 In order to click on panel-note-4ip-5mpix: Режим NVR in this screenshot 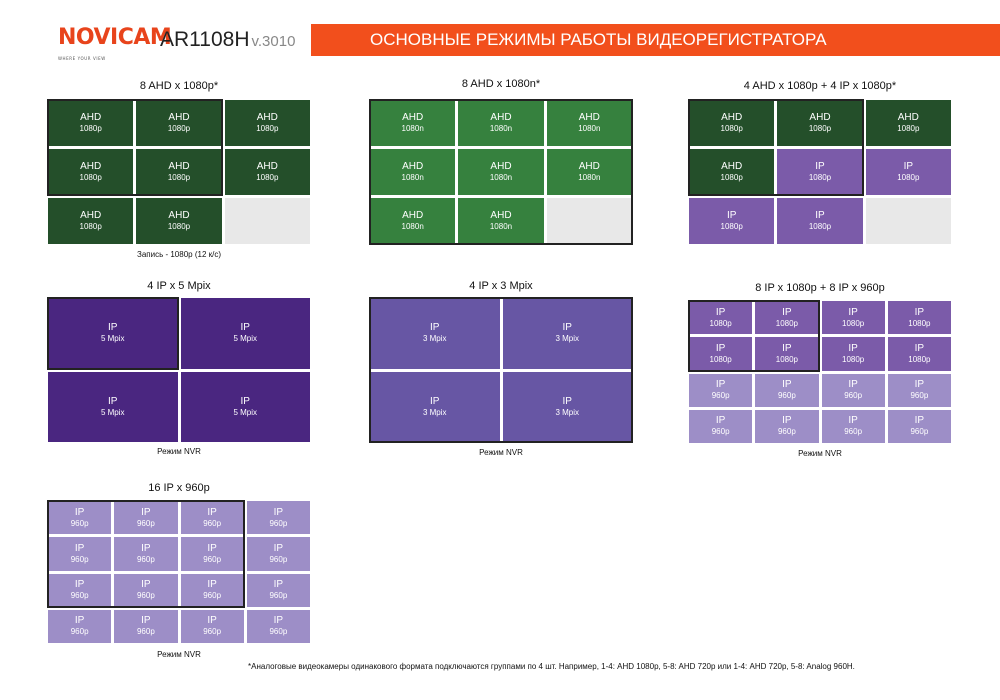, I will do `click(179, 451)`.